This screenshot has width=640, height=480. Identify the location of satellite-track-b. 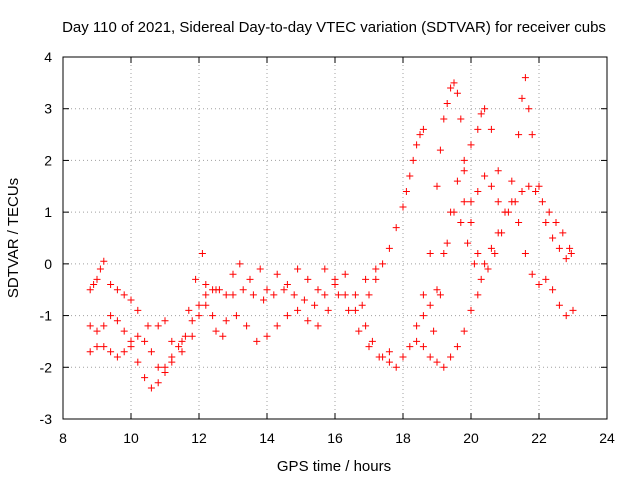
(154, 339).